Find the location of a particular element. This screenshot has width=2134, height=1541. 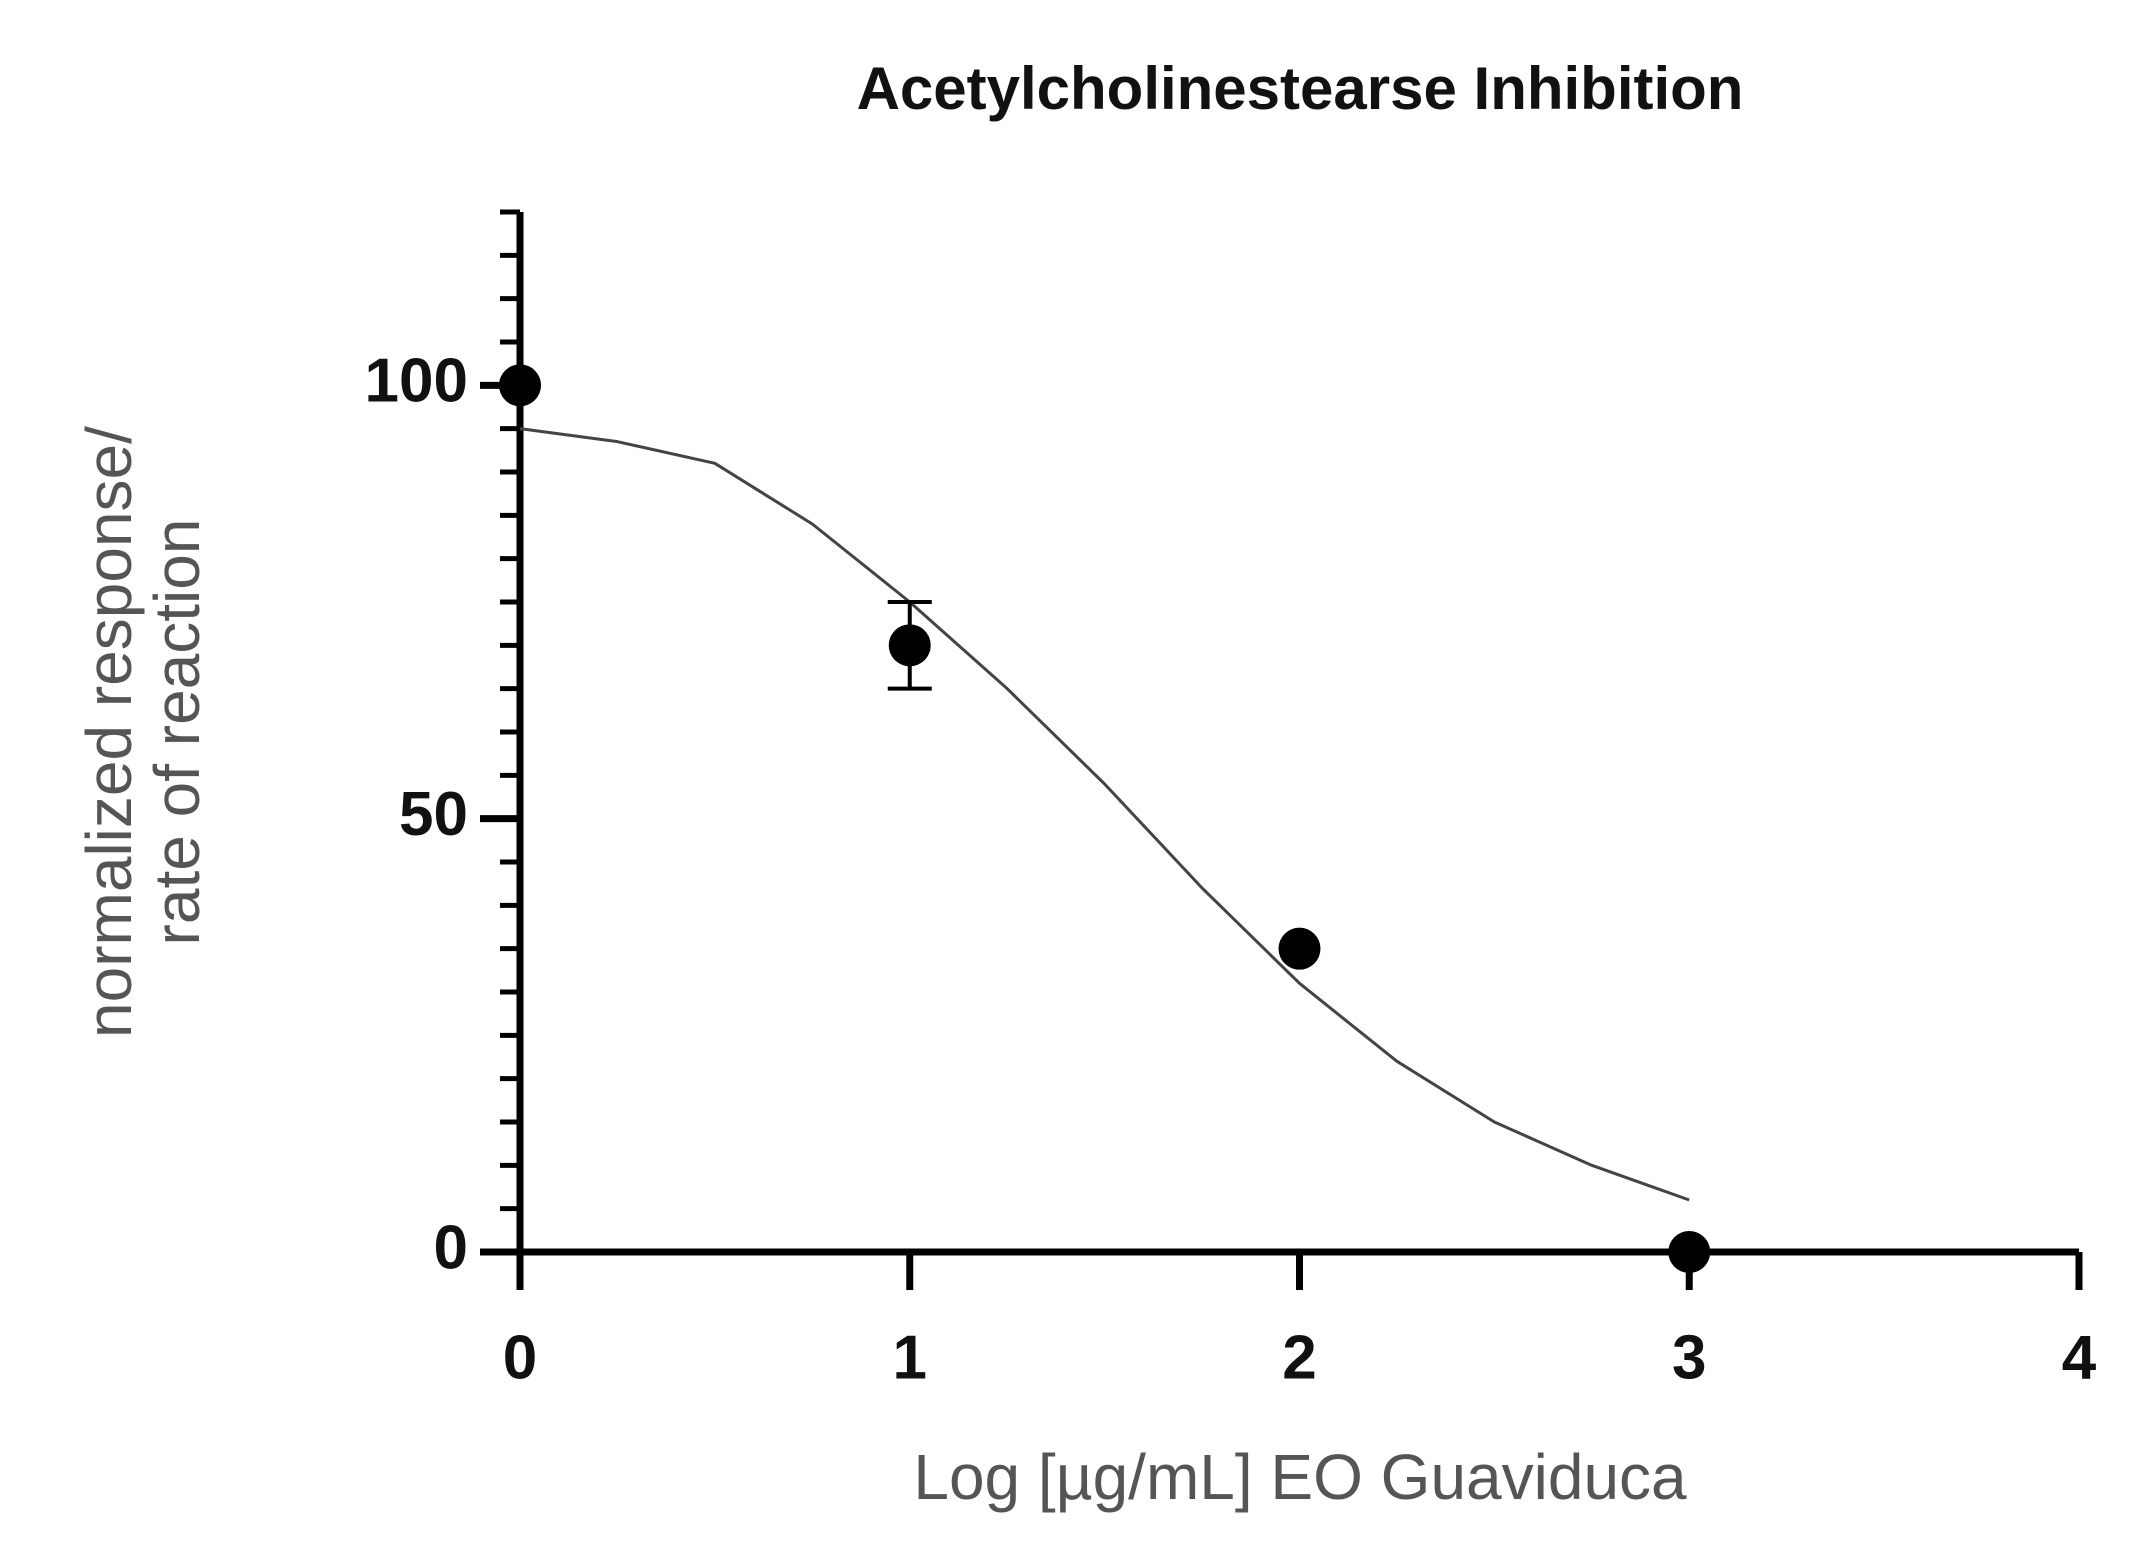

x-tick-label: 3 is located at coordinates (1689, 1357).